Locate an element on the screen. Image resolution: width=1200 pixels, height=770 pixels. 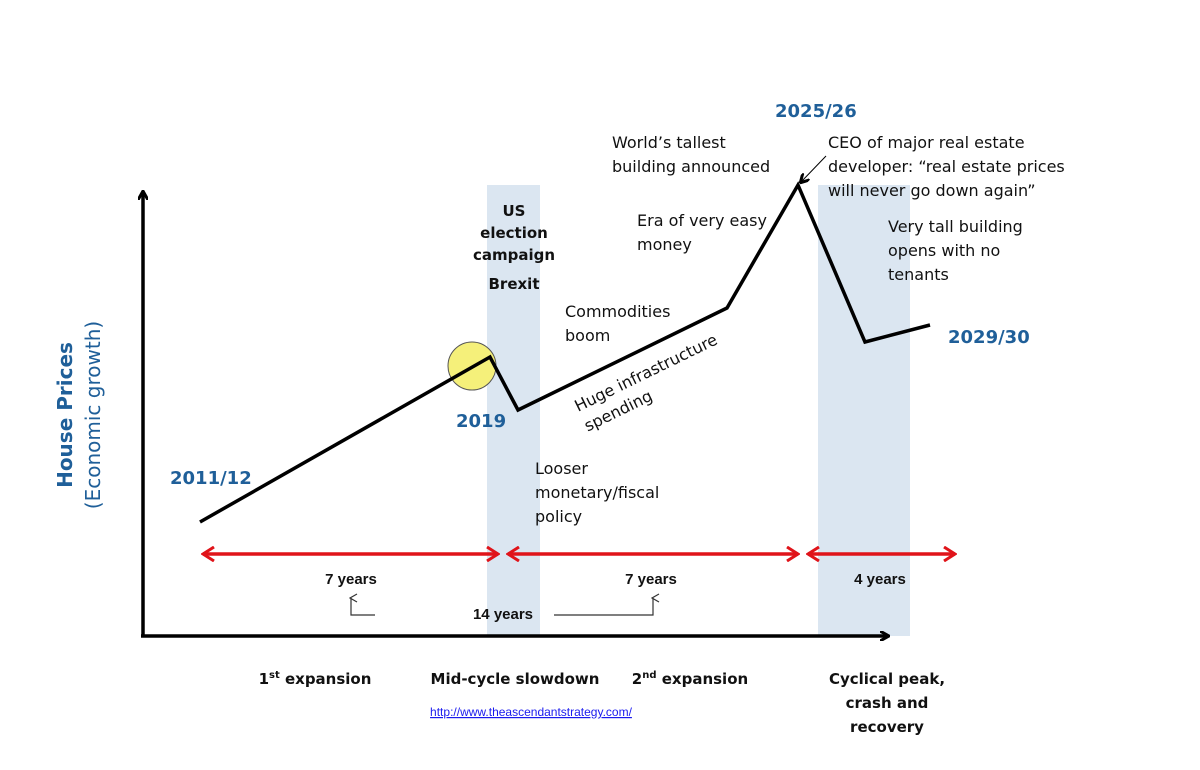
us-election-label: US election campaign is located at coordinates (514, 233).